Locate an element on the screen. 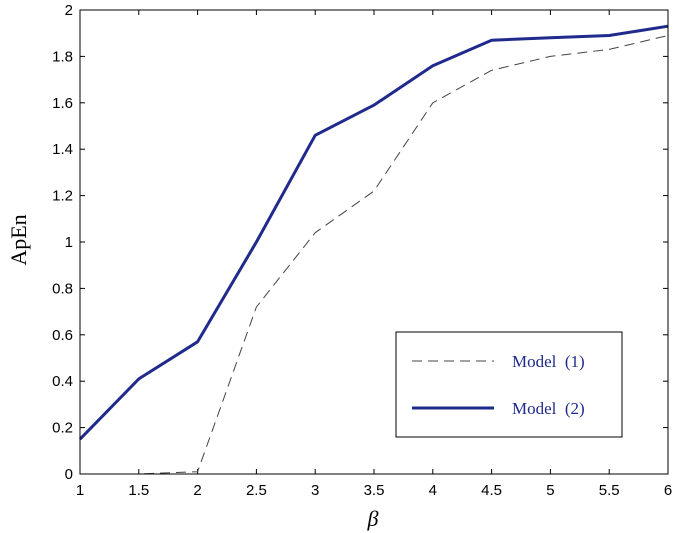 The image size is (675, 533). legend-label-model-1: Model (1) is located at coordinates (548, 361).